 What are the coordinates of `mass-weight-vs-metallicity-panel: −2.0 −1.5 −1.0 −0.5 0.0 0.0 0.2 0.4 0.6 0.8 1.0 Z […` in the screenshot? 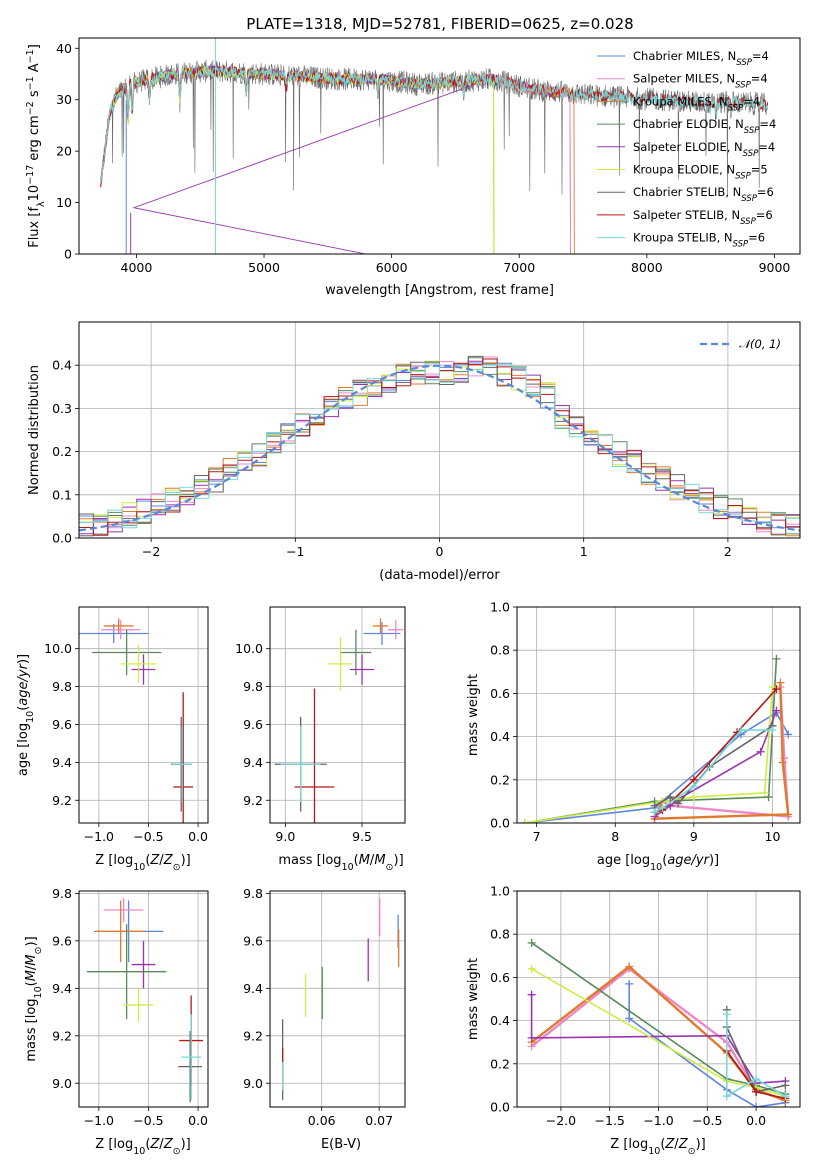 It's located at (633, 1020).